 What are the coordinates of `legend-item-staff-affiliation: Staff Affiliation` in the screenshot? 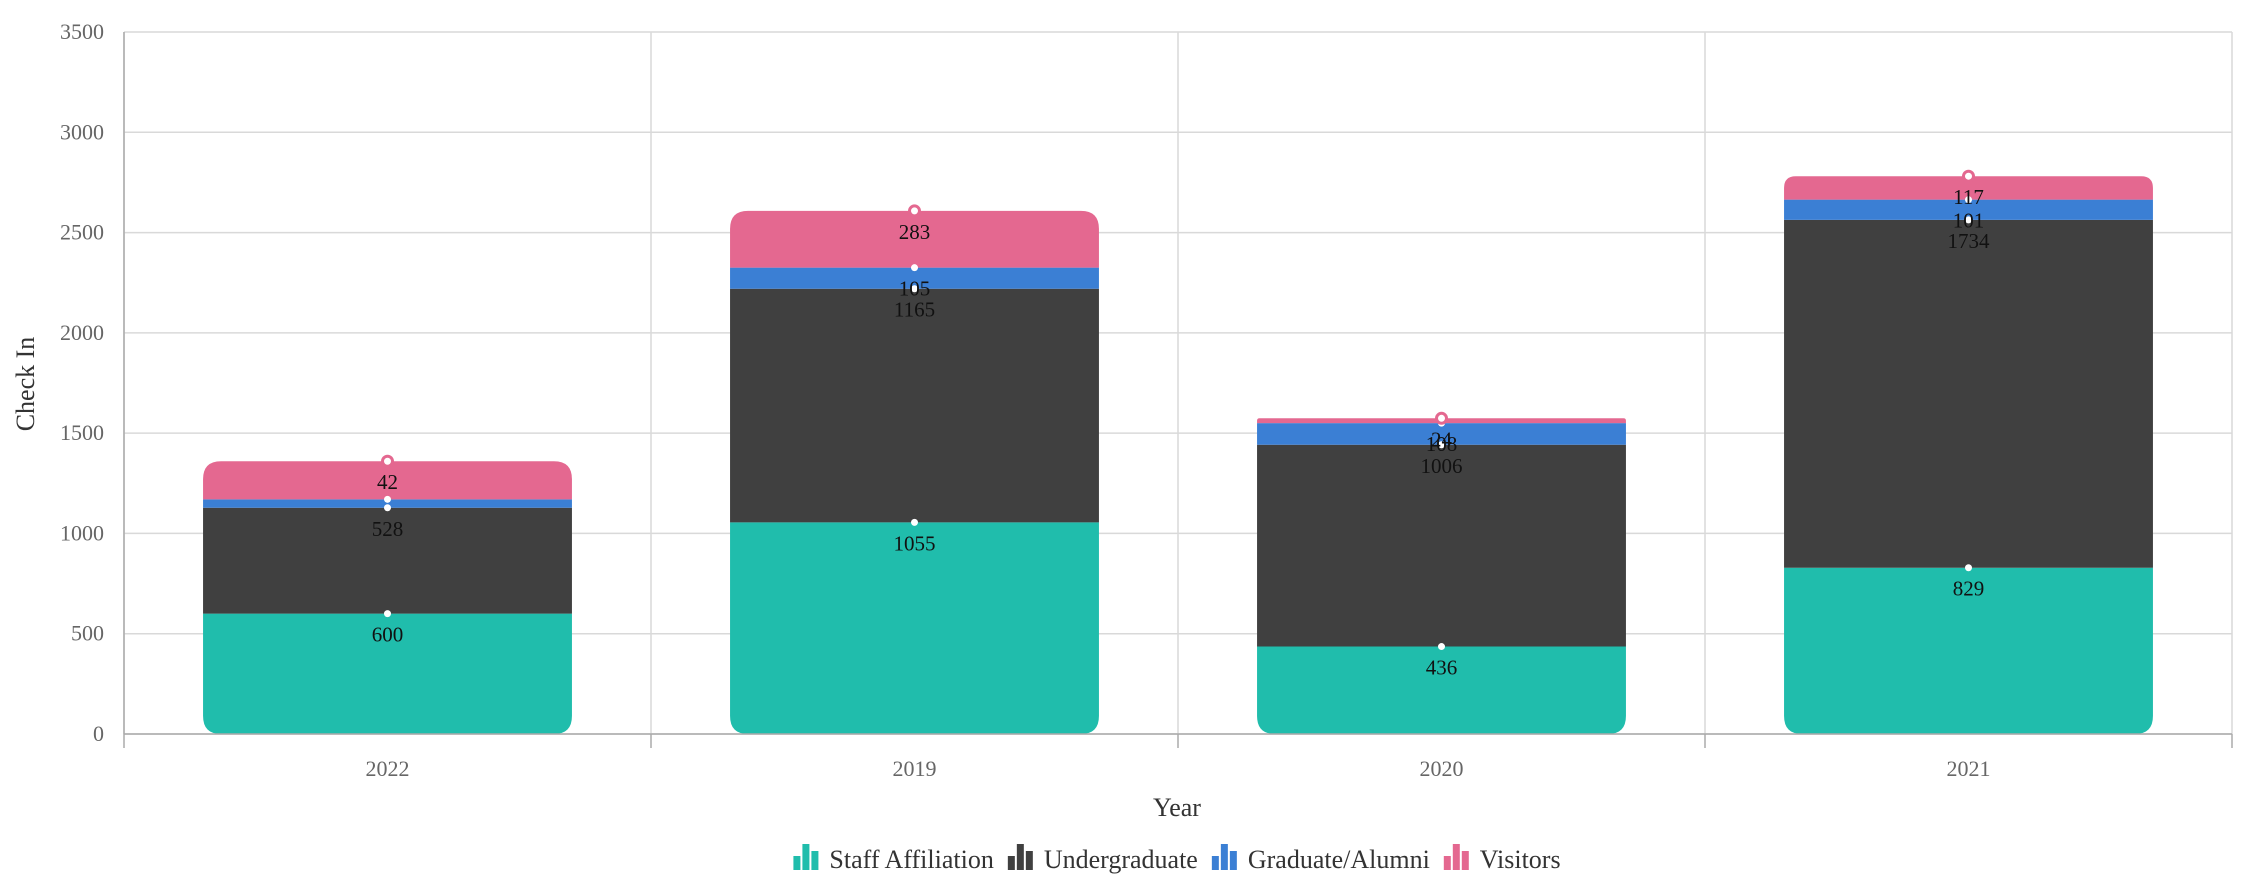 It's located at (893, 859).